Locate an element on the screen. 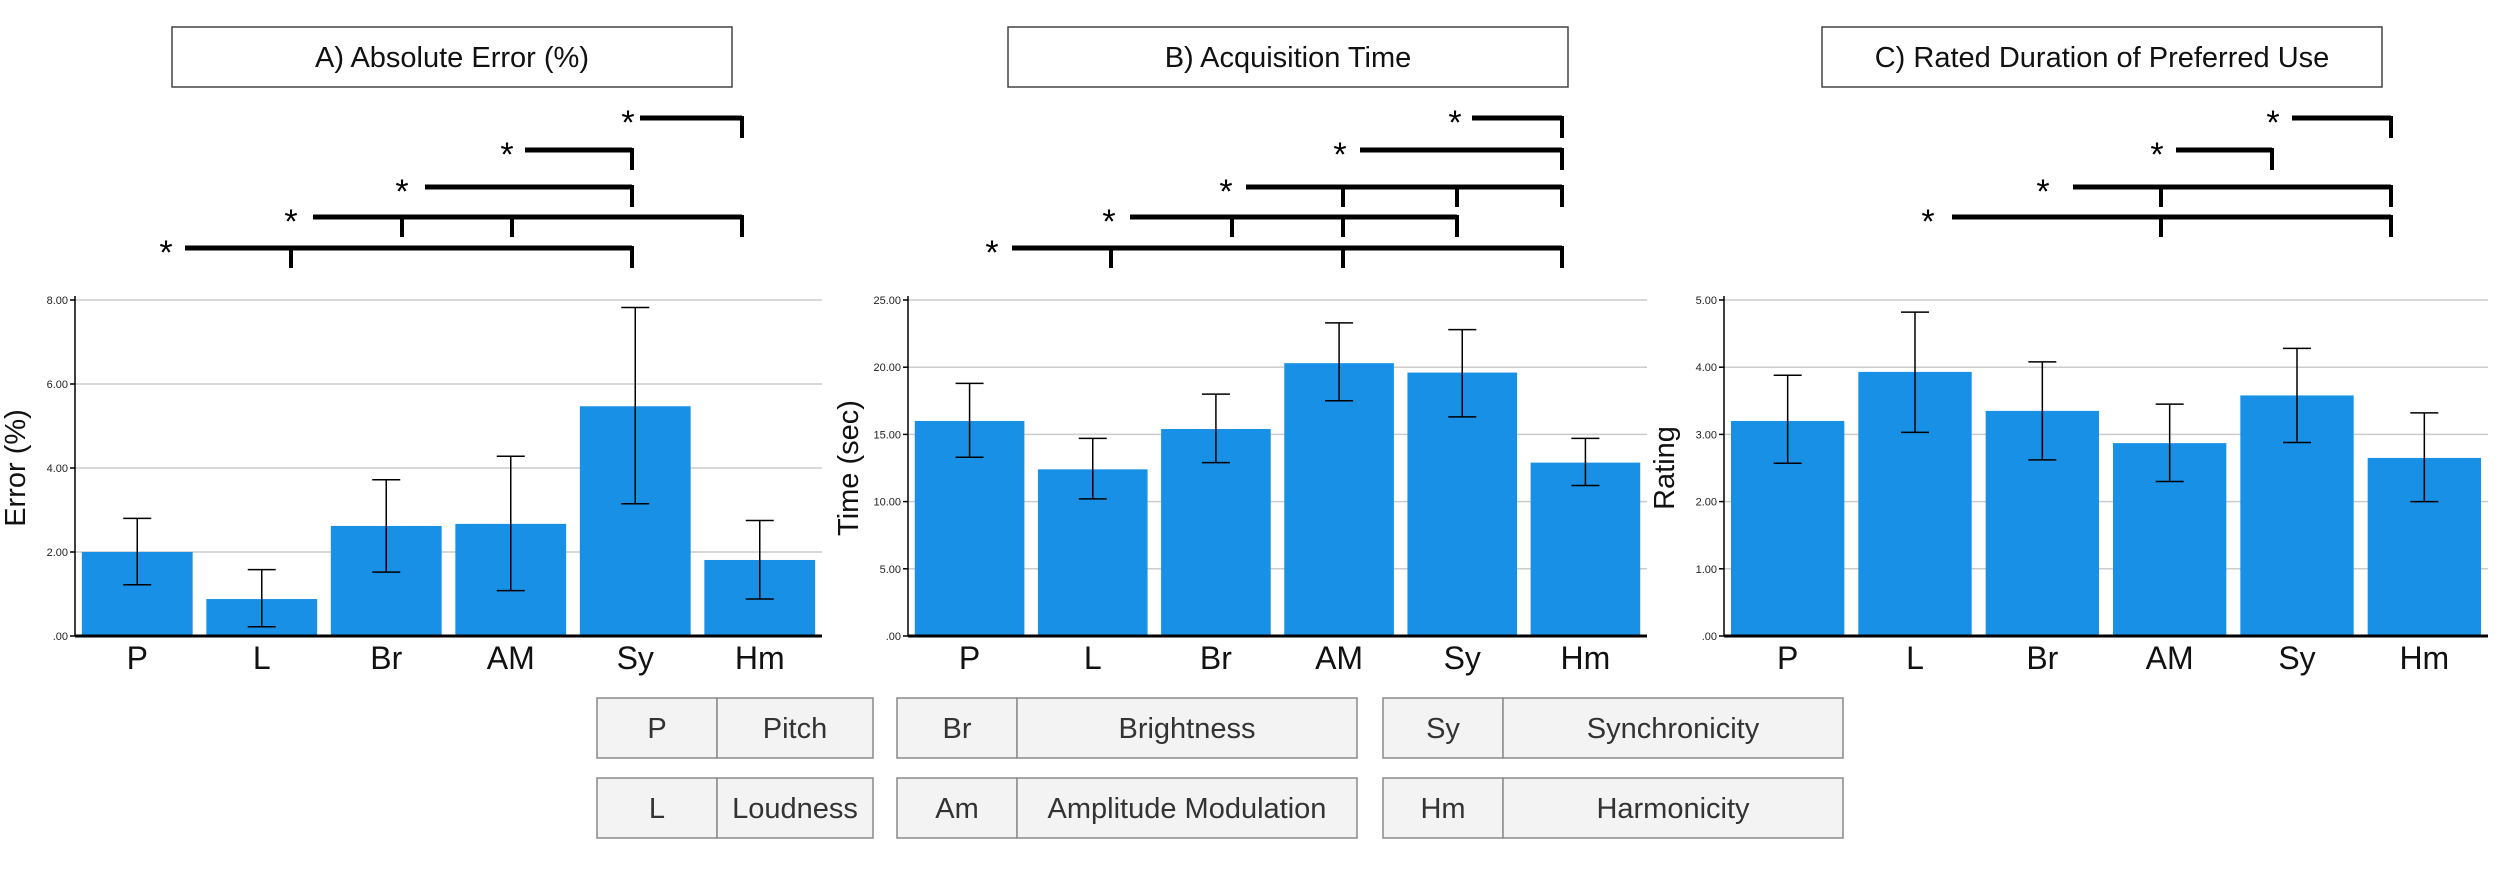  y-tick-label: 25.00 is located at coordinates (887, 301).